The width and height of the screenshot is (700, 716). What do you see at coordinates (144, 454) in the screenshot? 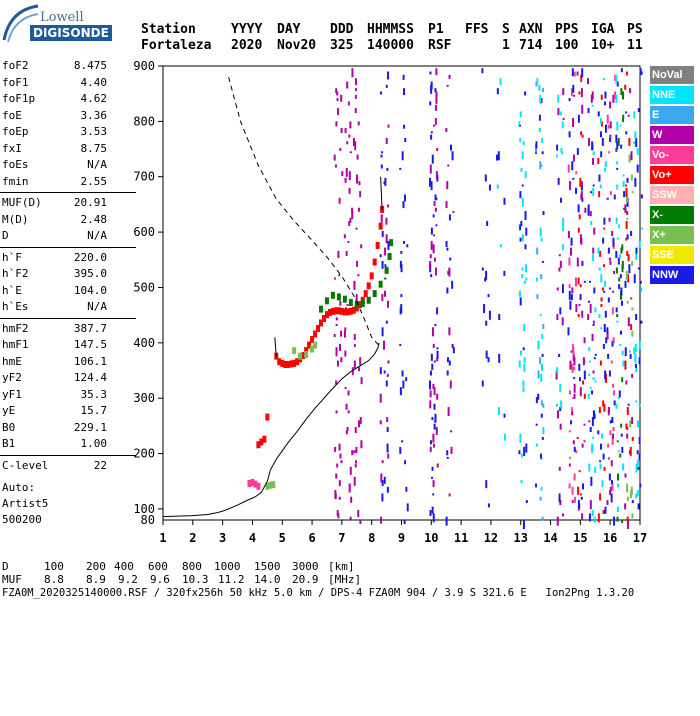
I see `y-tick-label: 200` at bounding box center [144, 454].